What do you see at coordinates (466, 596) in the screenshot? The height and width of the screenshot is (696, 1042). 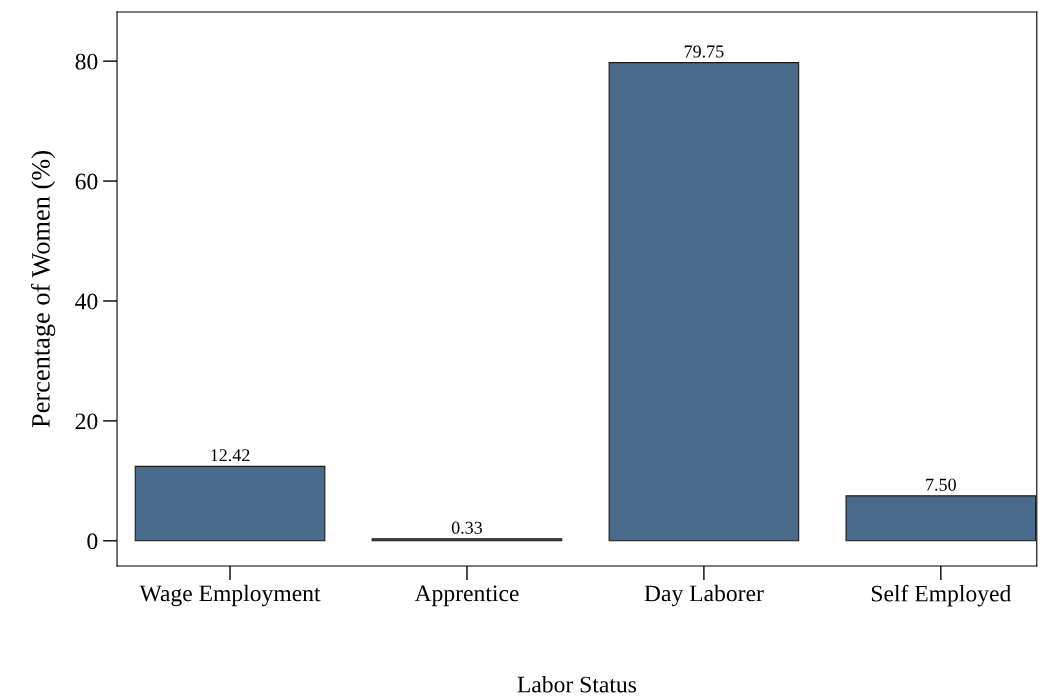 I see `x-tick-label: Apprentice` at bounding box center [466, 596].